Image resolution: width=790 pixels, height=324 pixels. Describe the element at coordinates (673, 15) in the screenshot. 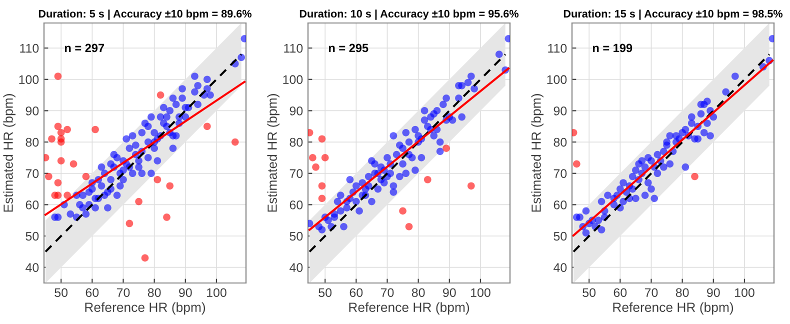

I see `chart-title: Duration: 15 s | Accuracy ±10 bpm = 98.5%` at that location.